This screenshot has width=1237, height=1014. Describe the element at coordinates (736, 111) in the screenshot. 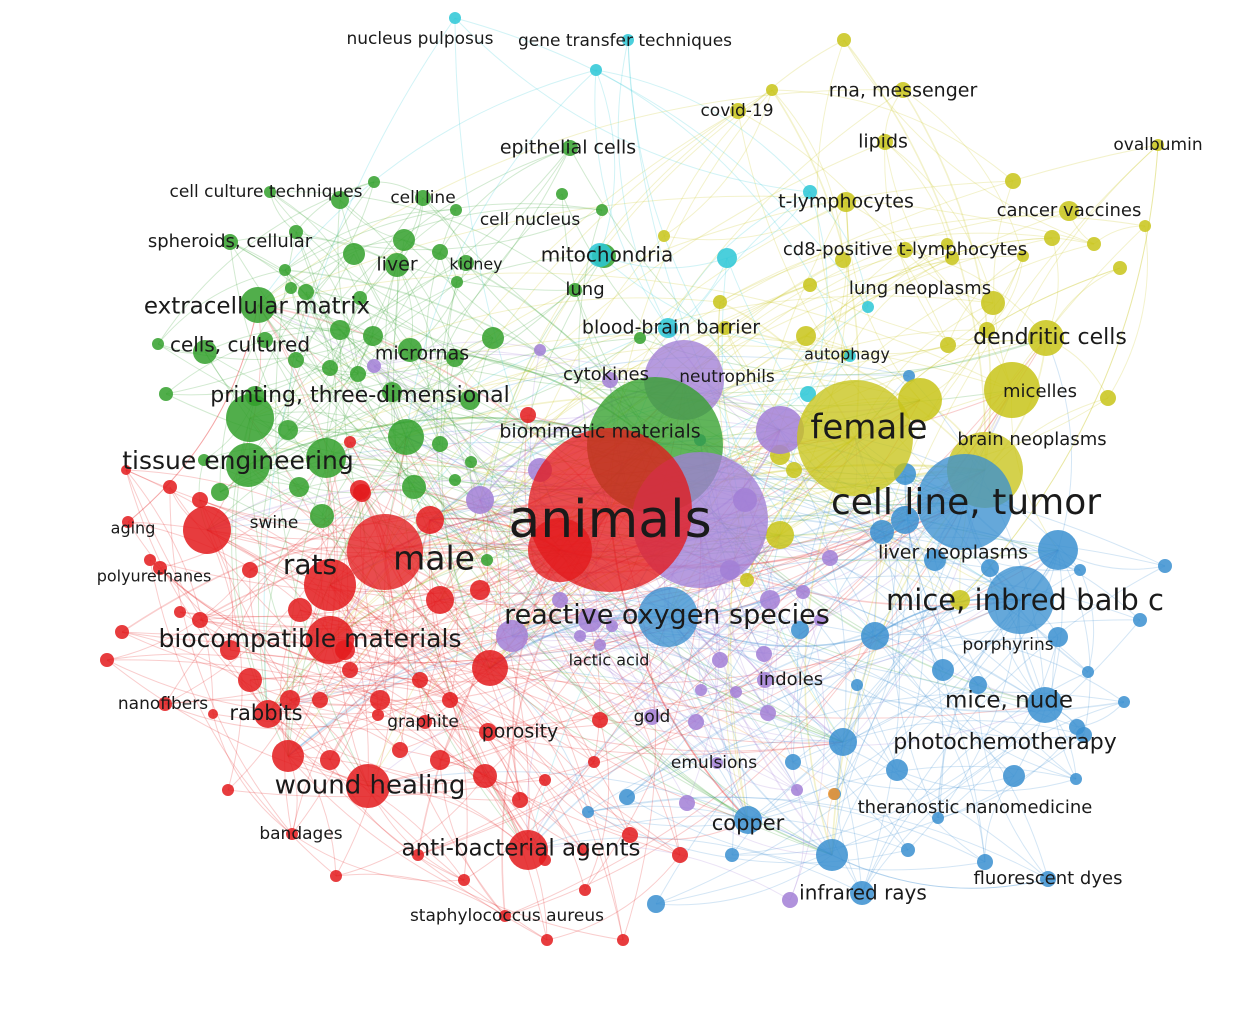

I see `keyword-label: covid-19` at that location.